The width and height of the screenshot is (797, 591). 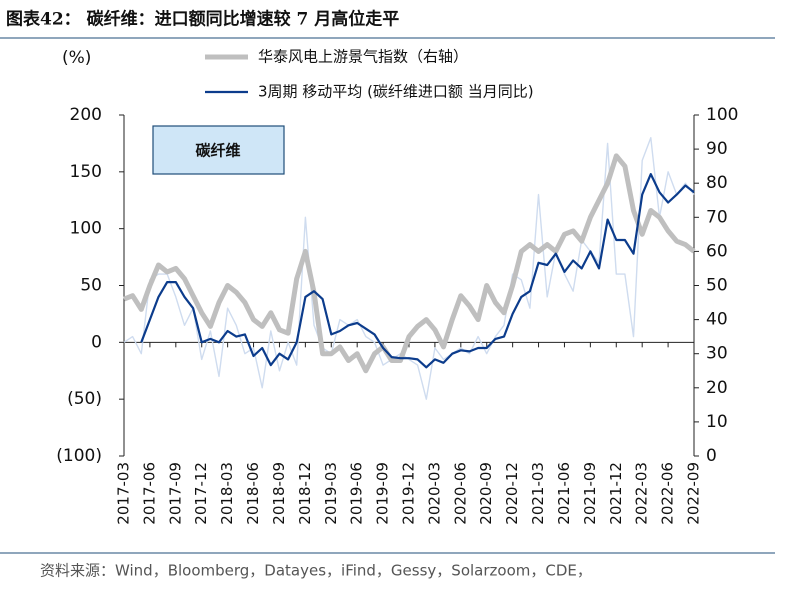 What do you see at coordinates (227, 493) in the screenshot?
I see `x-tick-label: 2018-03` at bounding box center [227, 493].